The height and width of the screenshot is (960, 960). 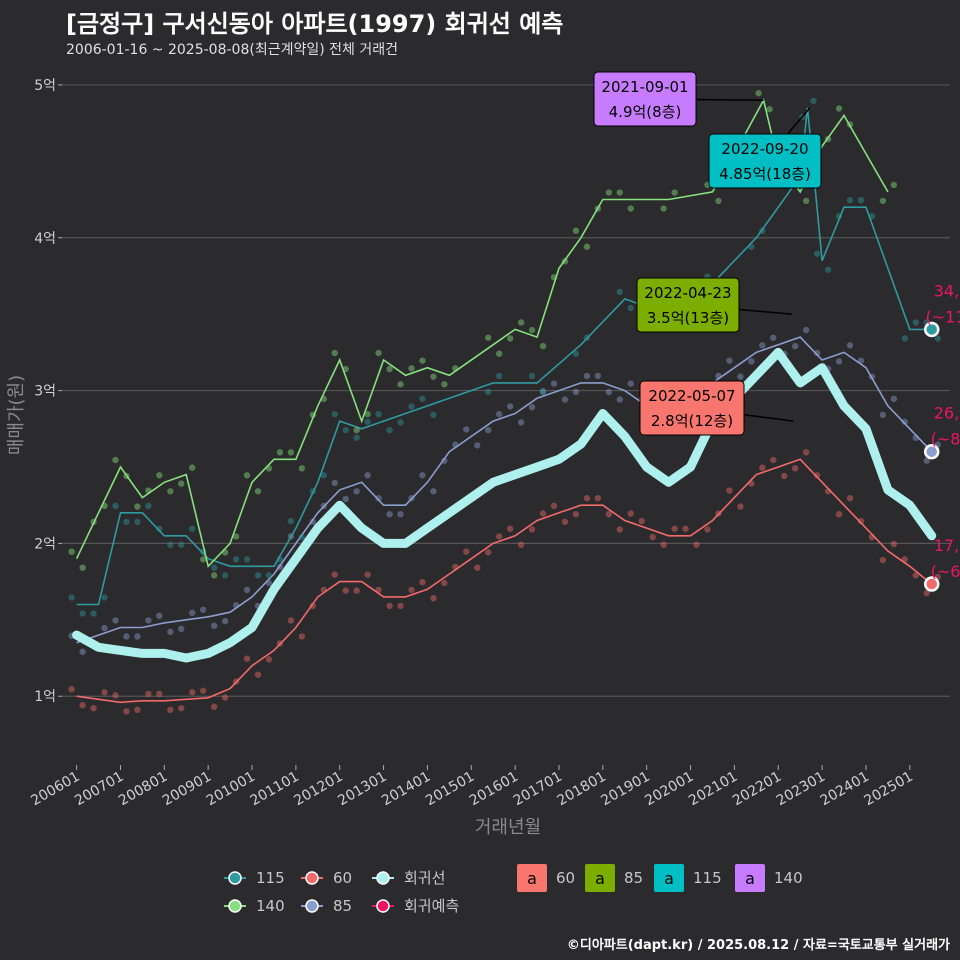 I want to click on x-tick-label: 200701, so click(x=99, y=789).